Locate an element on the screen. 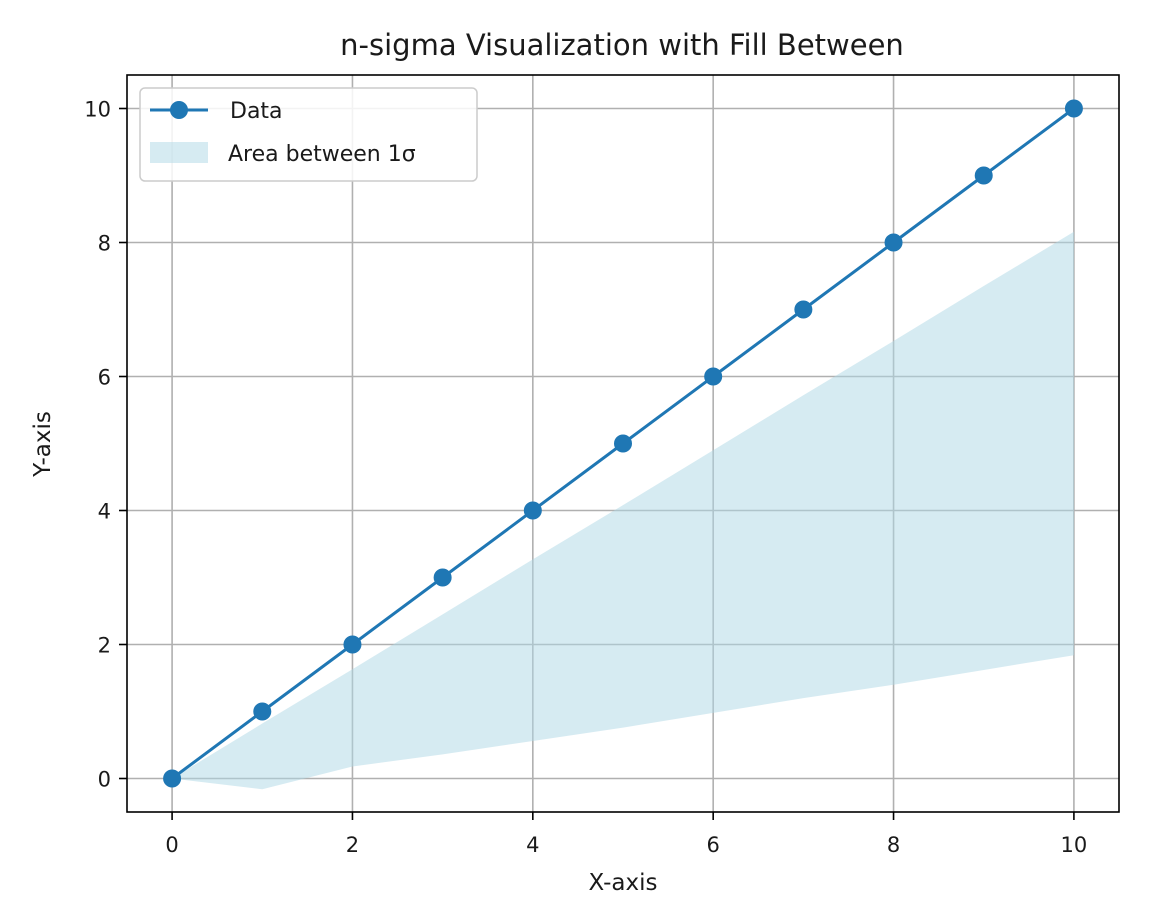 Image resolution: width=1150 pixels, height=914 pixels. y-tick-label-2: 4 is located at coordinates (104, 512).